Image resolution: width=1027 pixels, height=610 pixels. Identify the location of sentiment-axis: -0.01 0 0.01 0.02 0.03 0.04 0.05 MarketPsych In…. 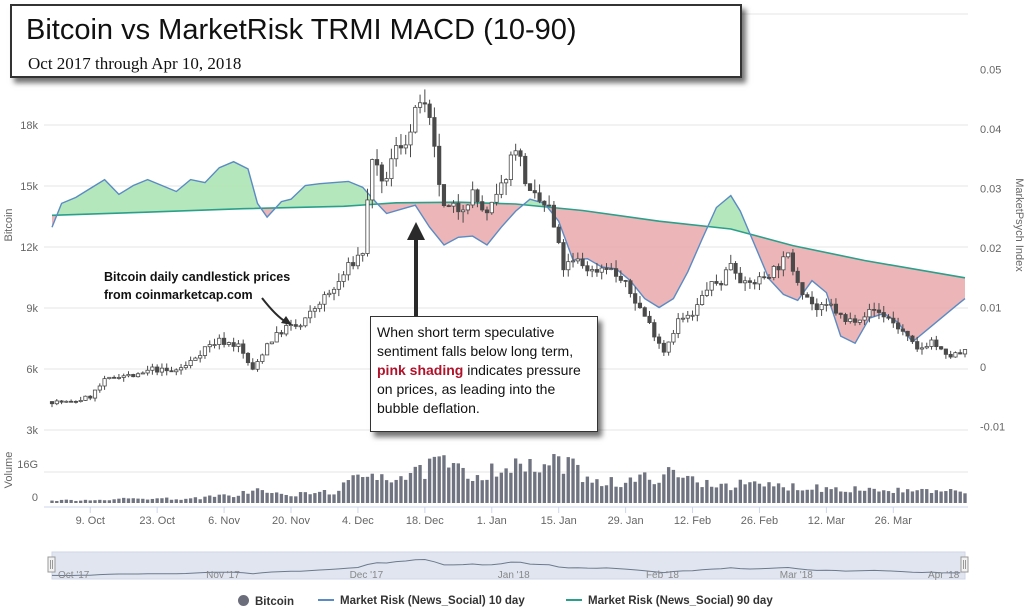
(1002, 249).